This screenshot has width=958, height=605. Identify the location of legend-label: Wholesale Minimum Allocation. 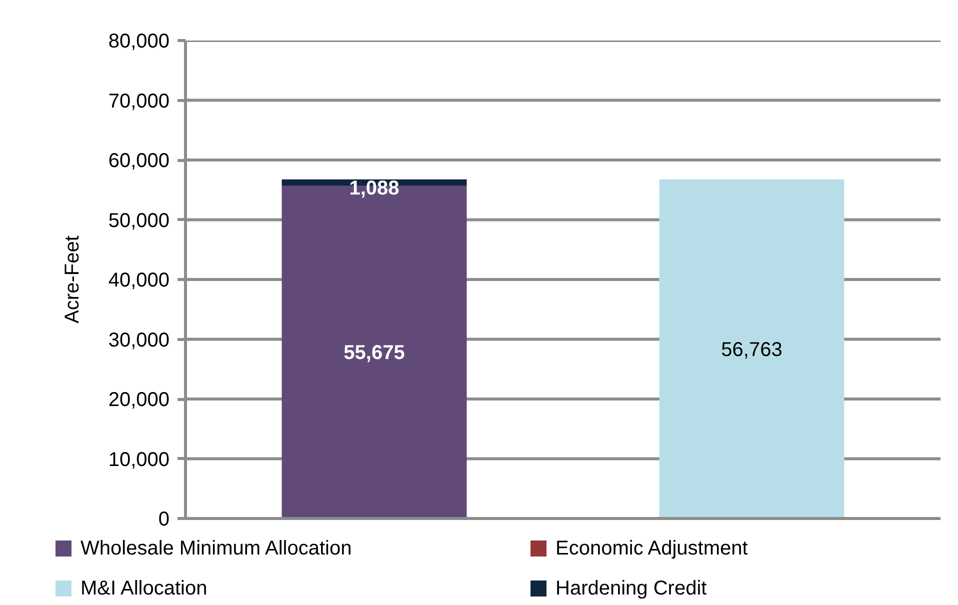
(216, 549).